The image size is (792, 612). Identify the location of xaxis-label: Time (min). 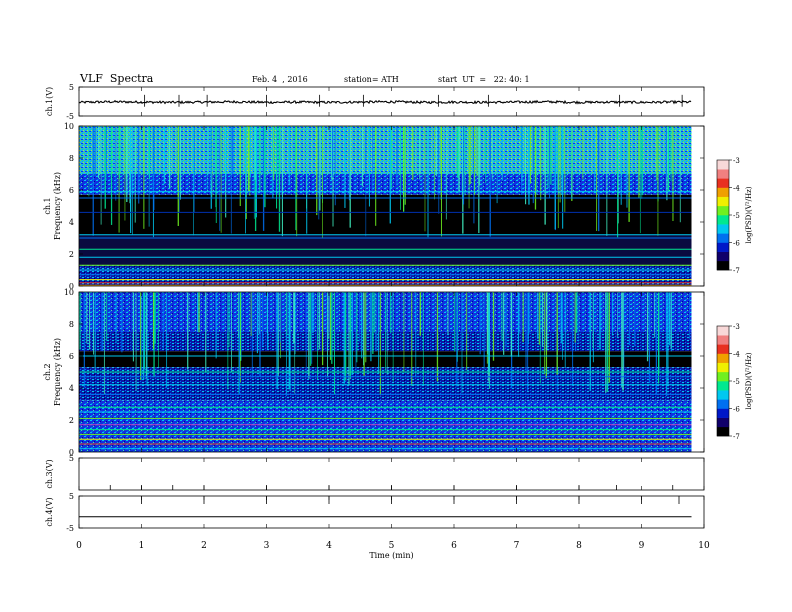
(391, 555).